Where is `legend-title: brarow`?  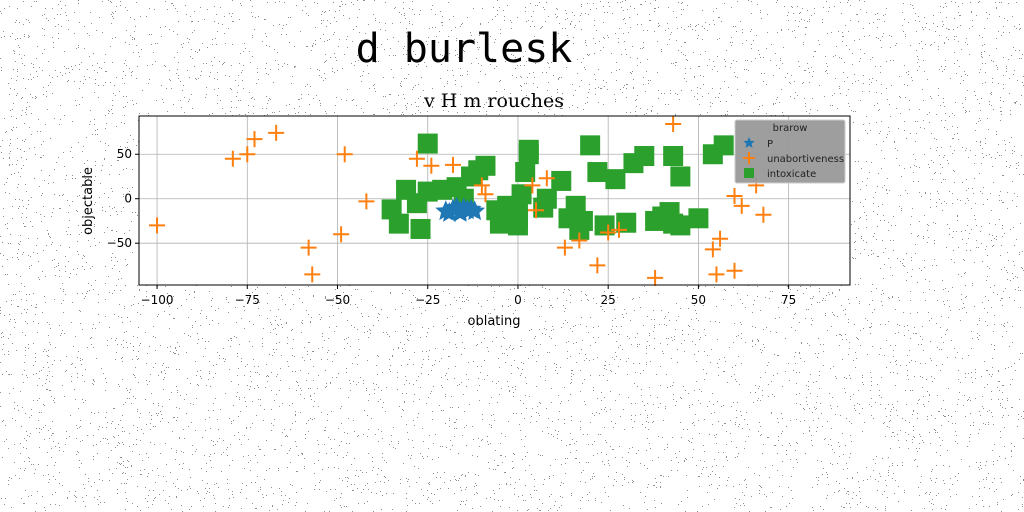 legend-title: brarow is located at coordinates (790, 128).